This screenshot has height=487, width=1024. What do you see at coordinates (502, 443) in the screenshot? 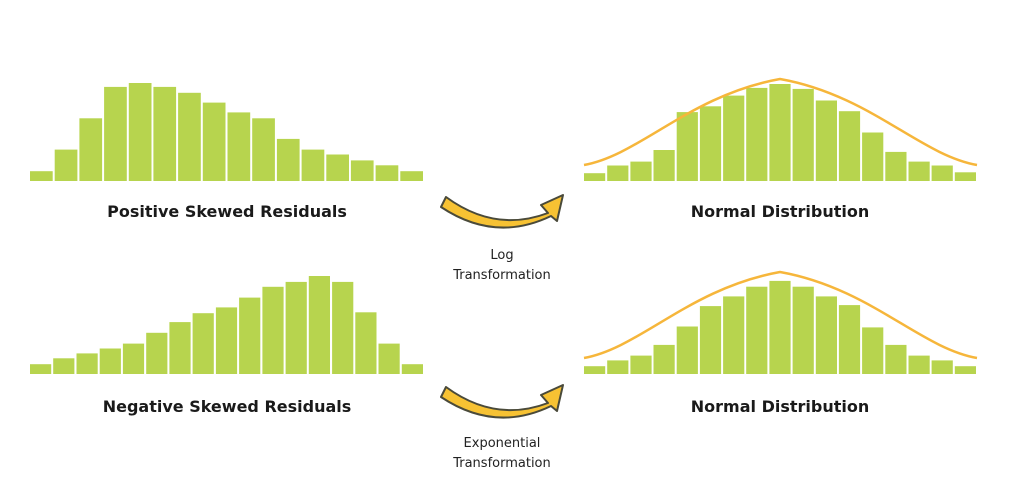
I see `exponential-transformation-line1: Exponential` at bounding box center [502, 443].